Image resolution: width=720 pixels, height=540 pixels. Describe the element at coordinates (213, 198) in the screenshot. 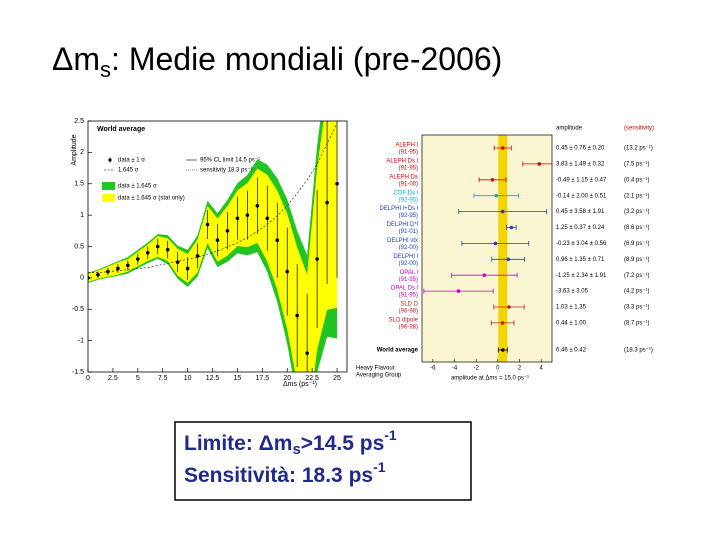

I see `sigma-curve` at that location.